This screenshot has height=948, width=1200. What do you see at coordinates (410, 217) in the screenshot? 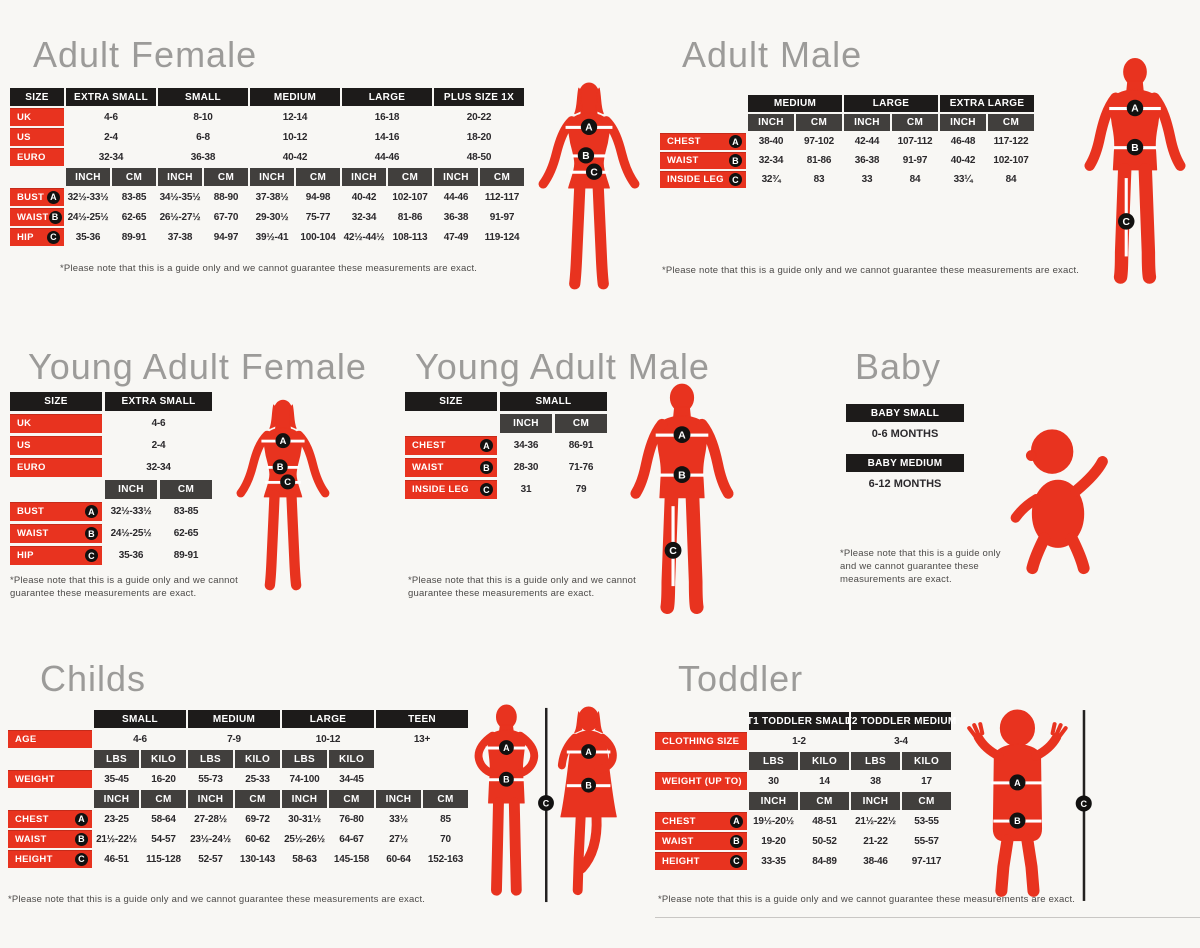
I see `cell: 81-86` at bounding box center [410, 217].